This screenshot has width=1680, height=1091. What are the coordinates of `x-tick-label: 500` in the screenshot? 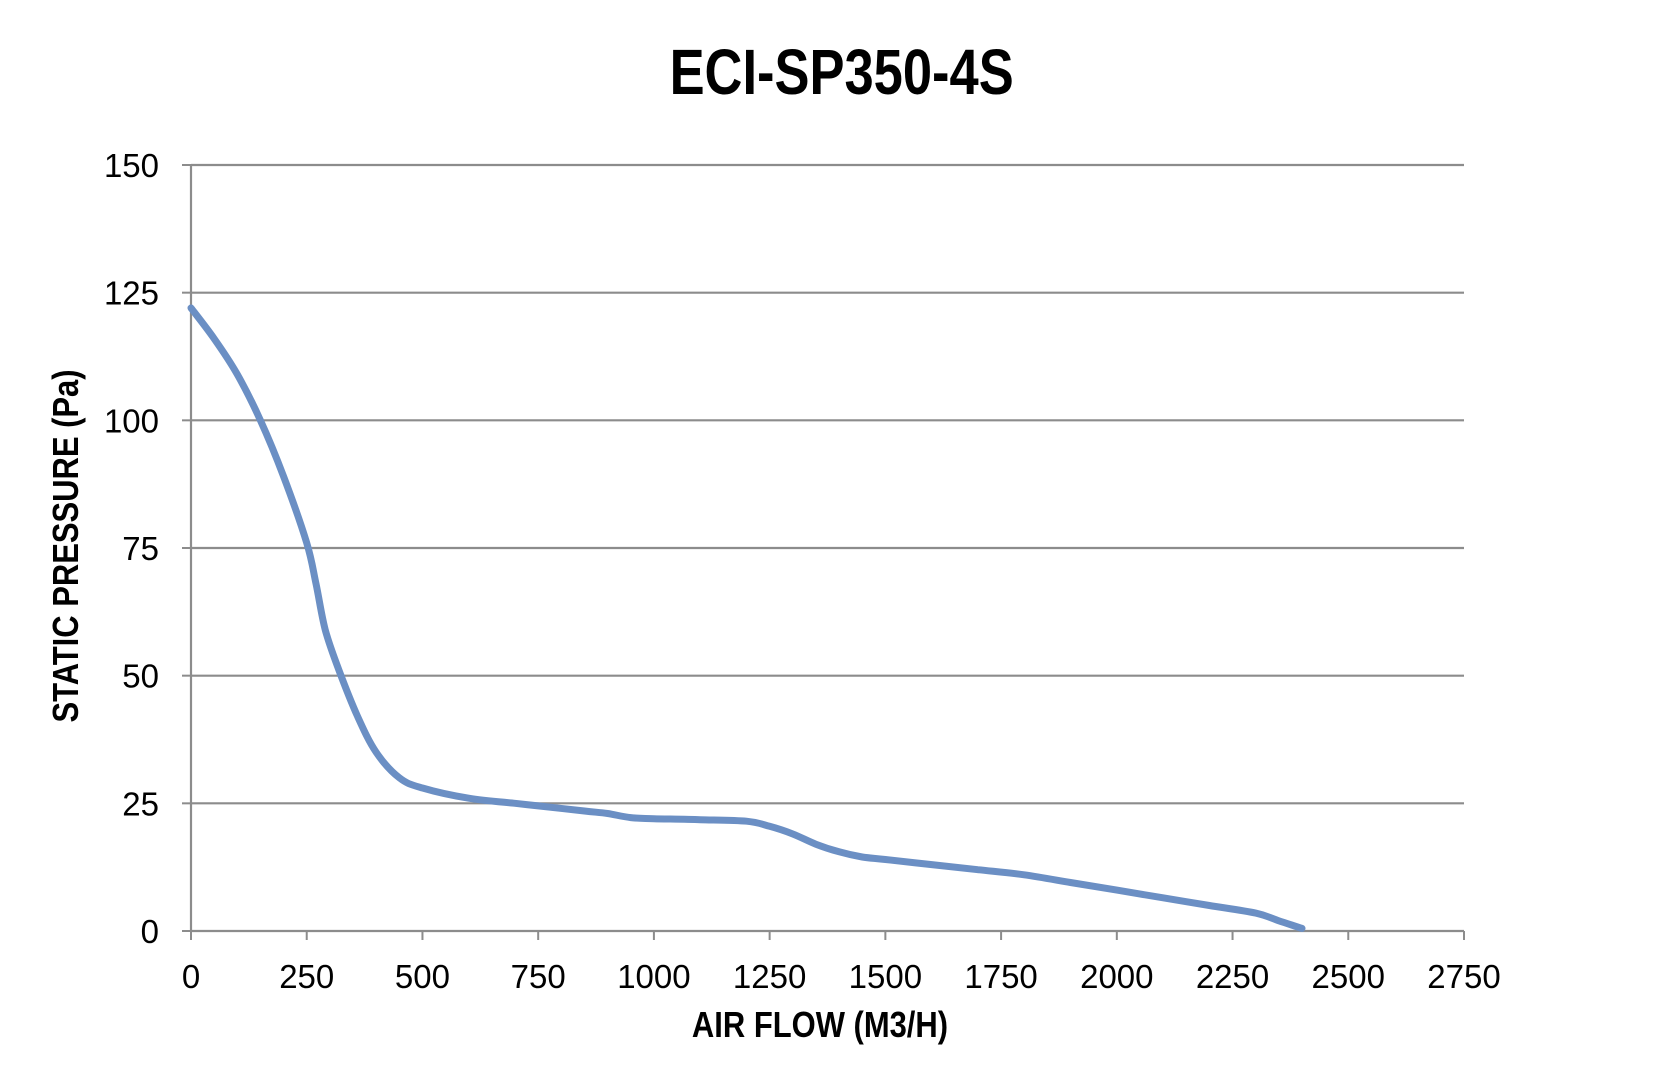 It's located at (422, 976).